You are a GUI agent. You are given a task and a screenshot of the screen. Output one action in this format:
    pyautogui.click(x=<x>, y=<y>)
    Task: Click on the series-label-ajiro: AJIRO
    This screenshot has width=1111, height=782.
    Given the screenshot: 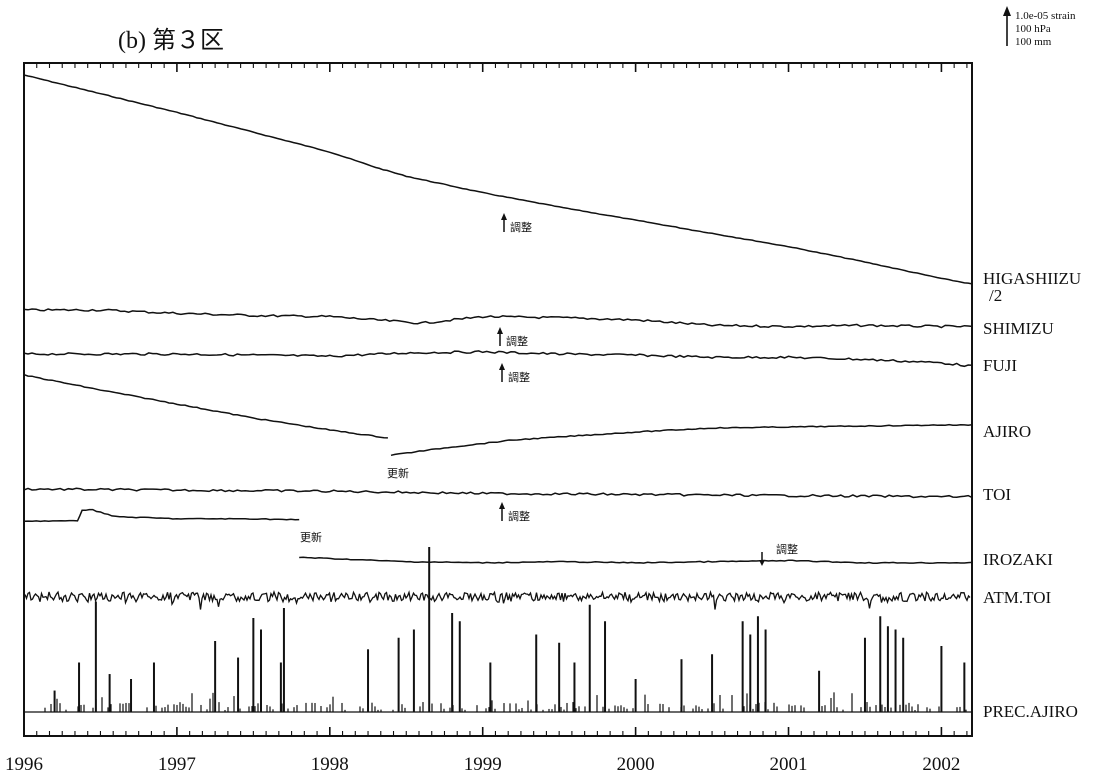 What is the action you would take?
    pyautogui.click(x=1007, y=431)
    